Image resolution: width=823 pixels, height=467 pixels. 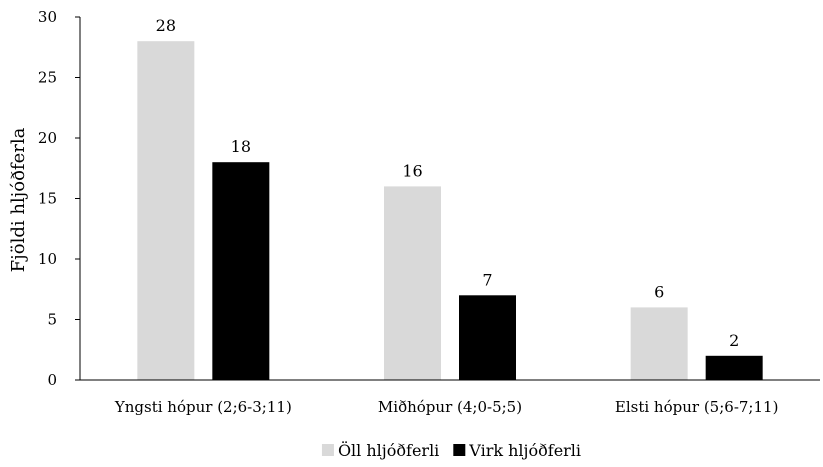 I want to click on data-label: 28, so click(x=166, y=25).